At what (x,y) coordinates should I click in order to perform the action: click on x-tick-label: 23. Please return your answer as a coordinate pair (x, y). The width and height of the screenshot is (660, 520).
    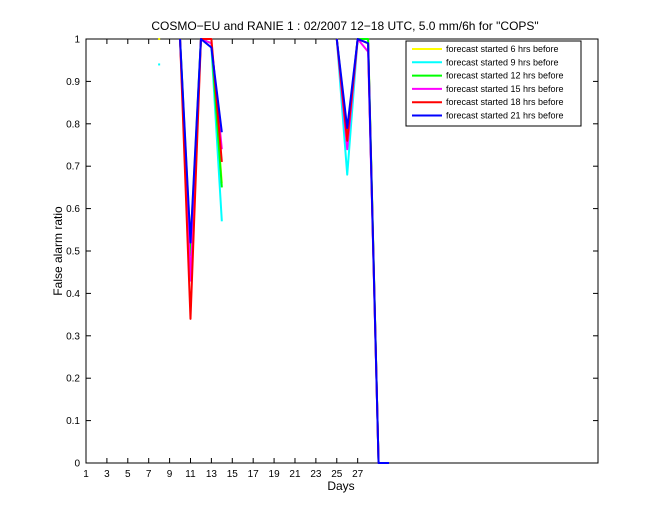
    Looking at the image, I should click on (316, 474).